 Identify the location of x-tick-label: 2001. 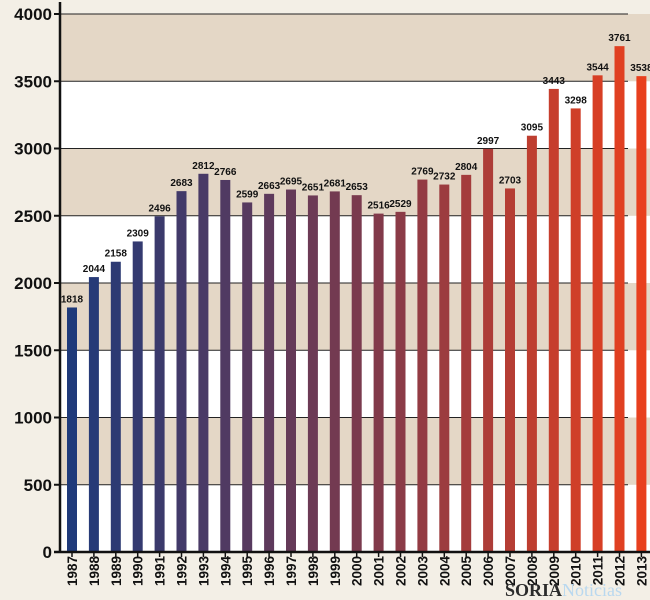
(379, 571).